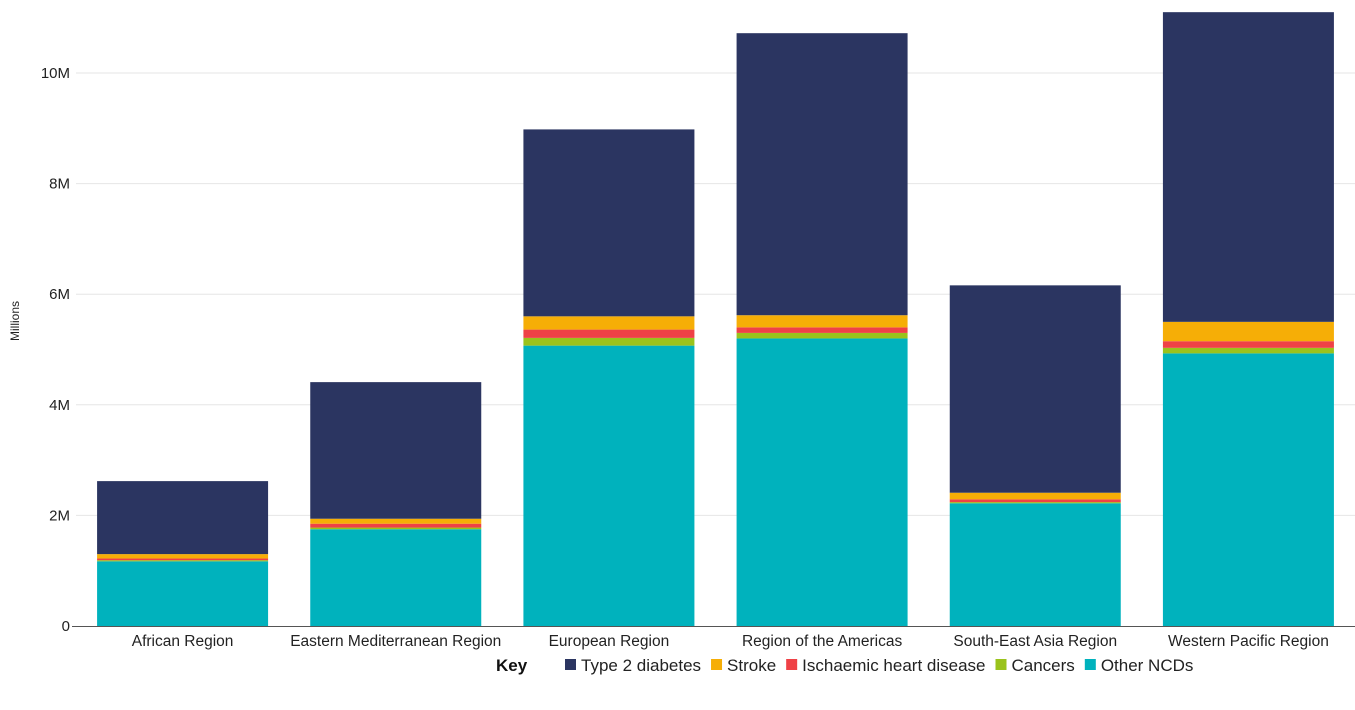 The height and width of the screenshot is (710, 1355). What do you see at coordinates (822, 641) in the screenshot?
I see `x-tick-label: Region of the Americas` at bounding box center [822, 641].